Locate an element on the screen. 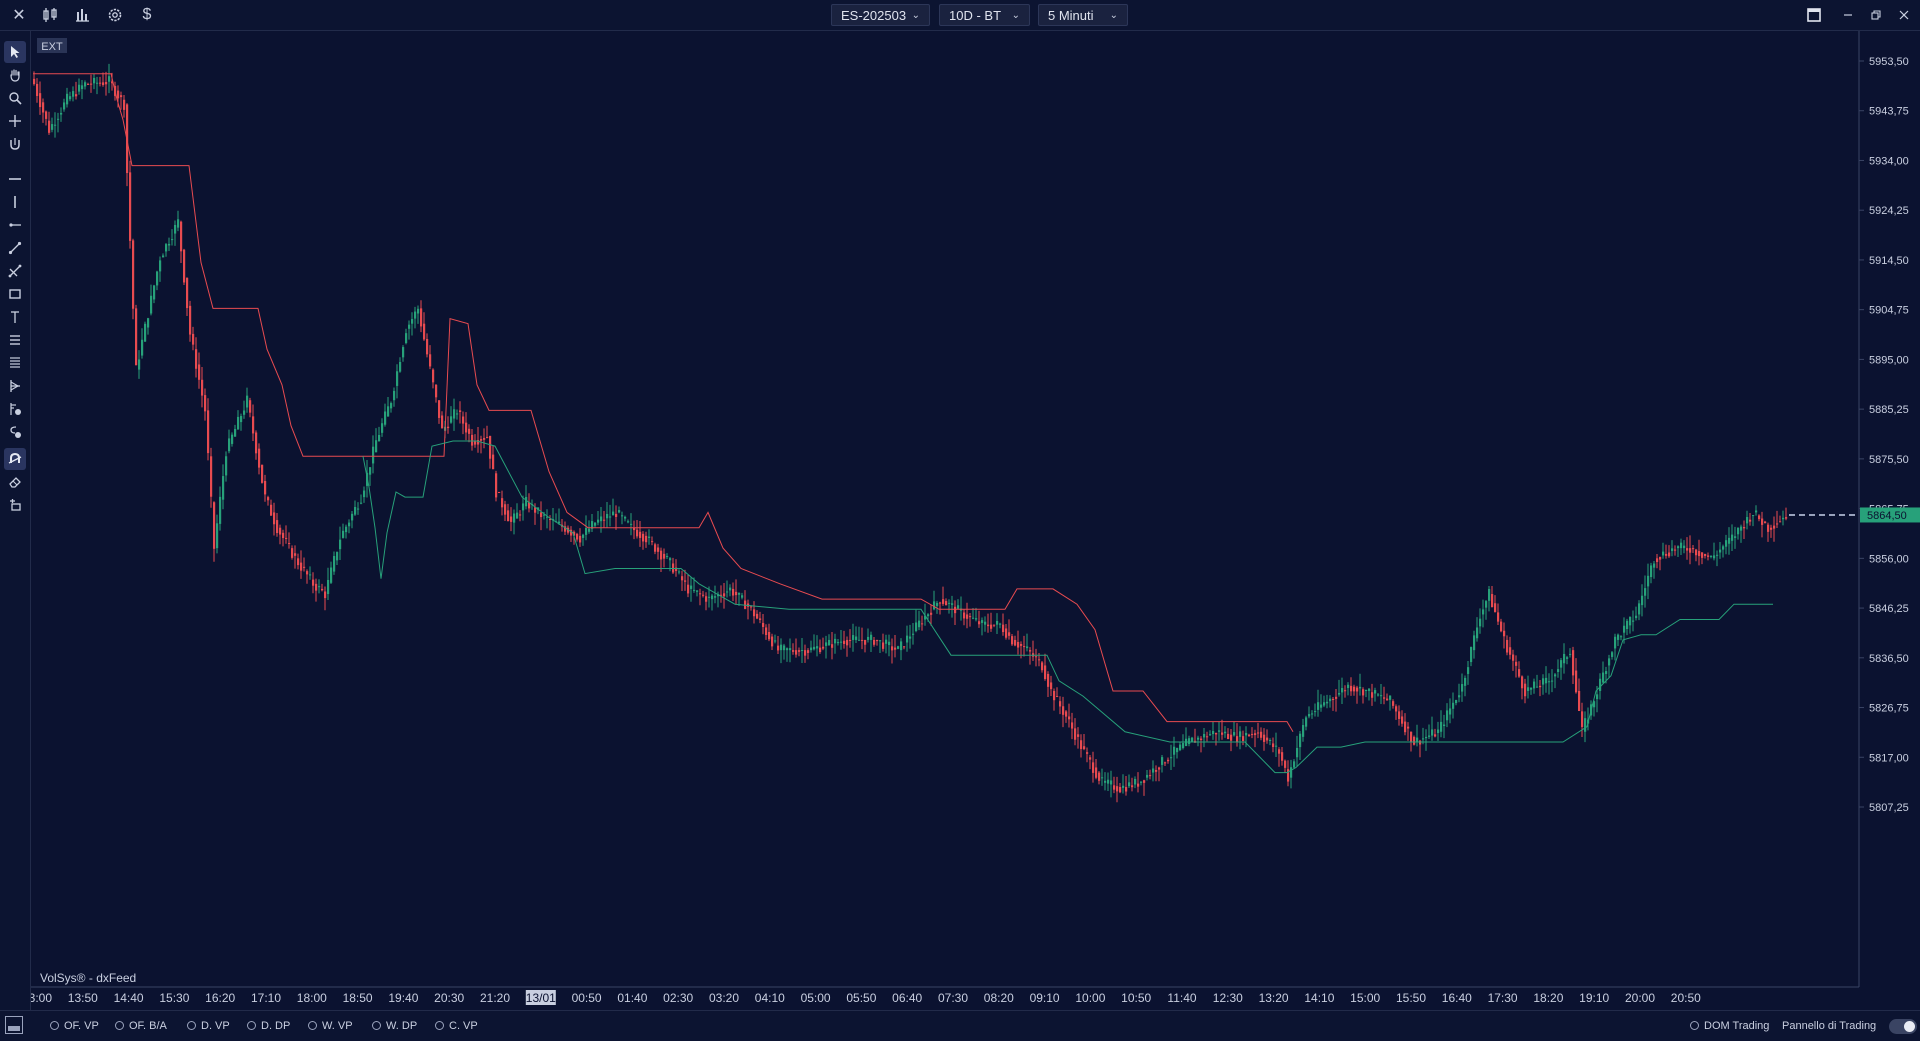 This screenshot has height=1041, width=1920. ray-icon is located at coordinates (15, 225).